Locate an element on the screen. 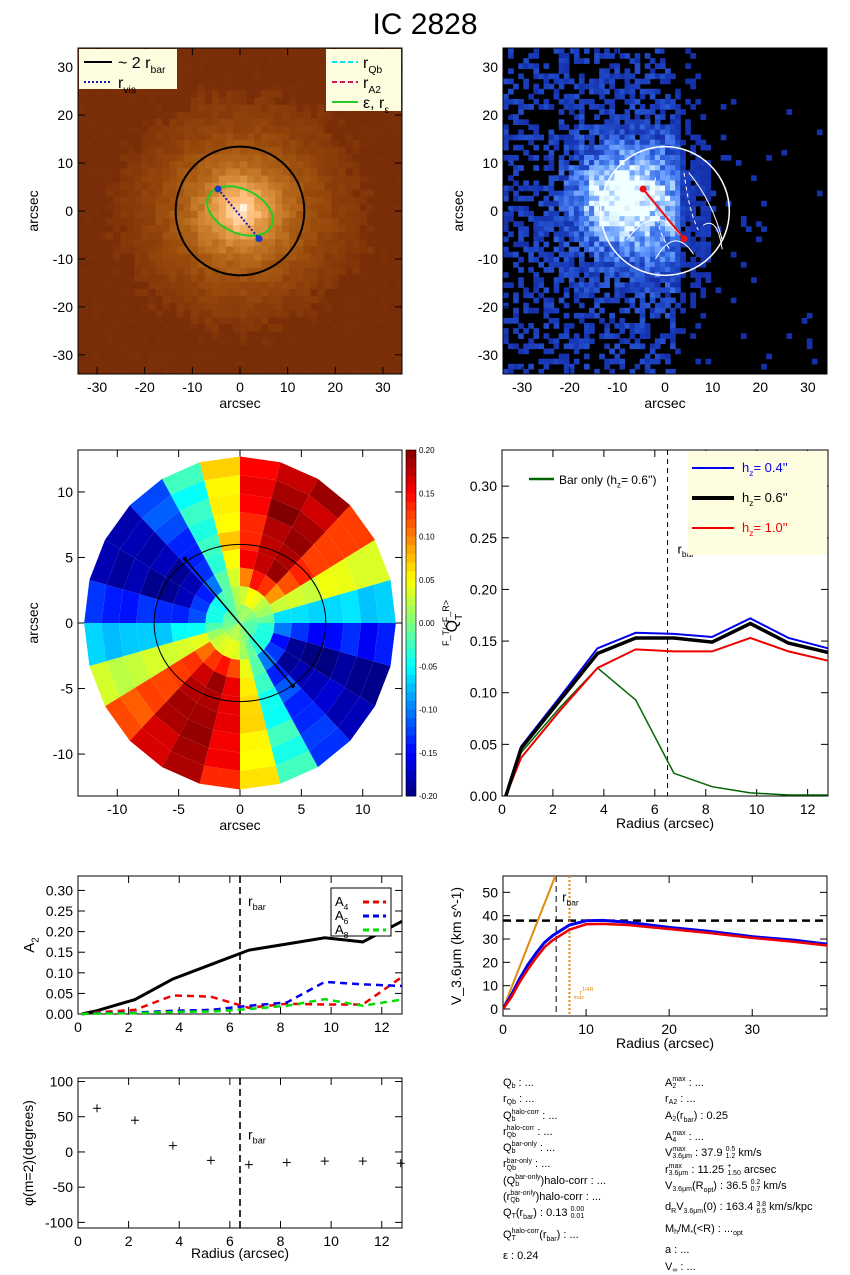 Image resolution: width=850 pixels, height=1275 pixels. colorbar-cell is located at coordinates (411, 610).